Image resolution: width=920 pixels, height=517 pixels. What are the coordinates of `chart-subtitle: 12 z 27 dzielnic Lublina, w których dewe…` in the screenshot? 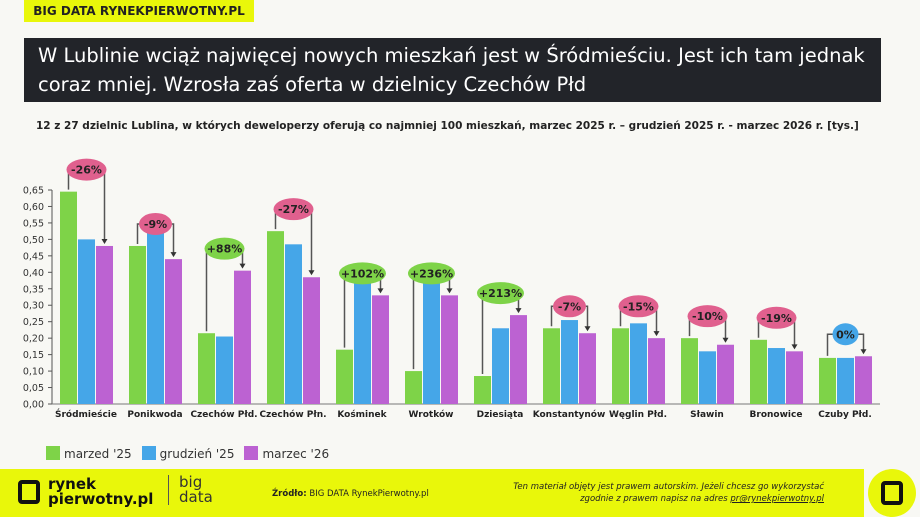 It's located at (447, 126).